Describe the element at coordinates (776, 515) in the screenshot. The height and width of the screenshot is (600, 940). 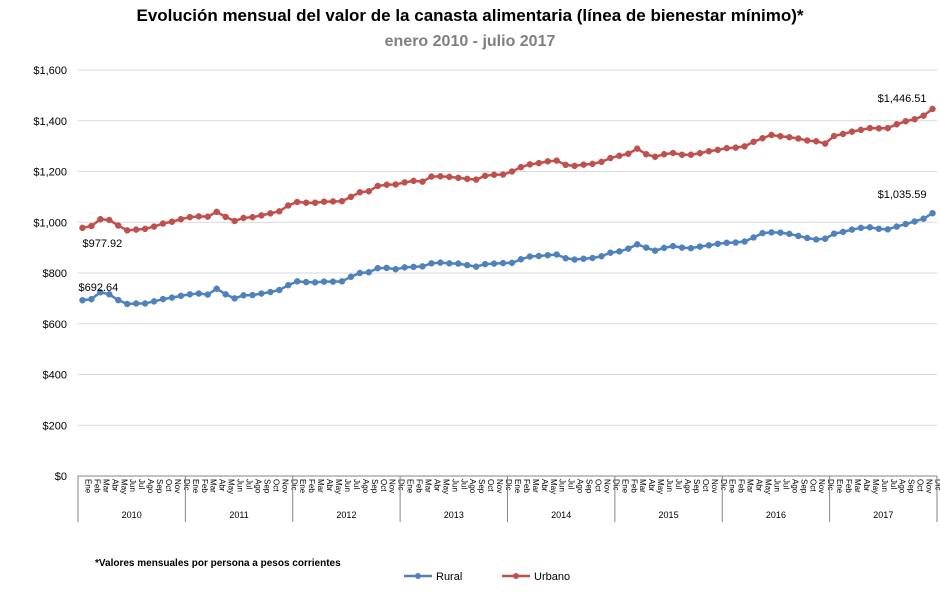
I see `year-tick-label: 2016` at that location.